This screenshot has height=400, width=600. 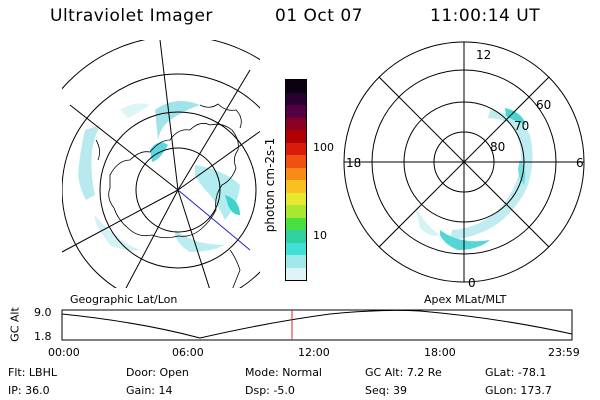 I want to click on filter-label: Flt:, so click(x=17, y=372).